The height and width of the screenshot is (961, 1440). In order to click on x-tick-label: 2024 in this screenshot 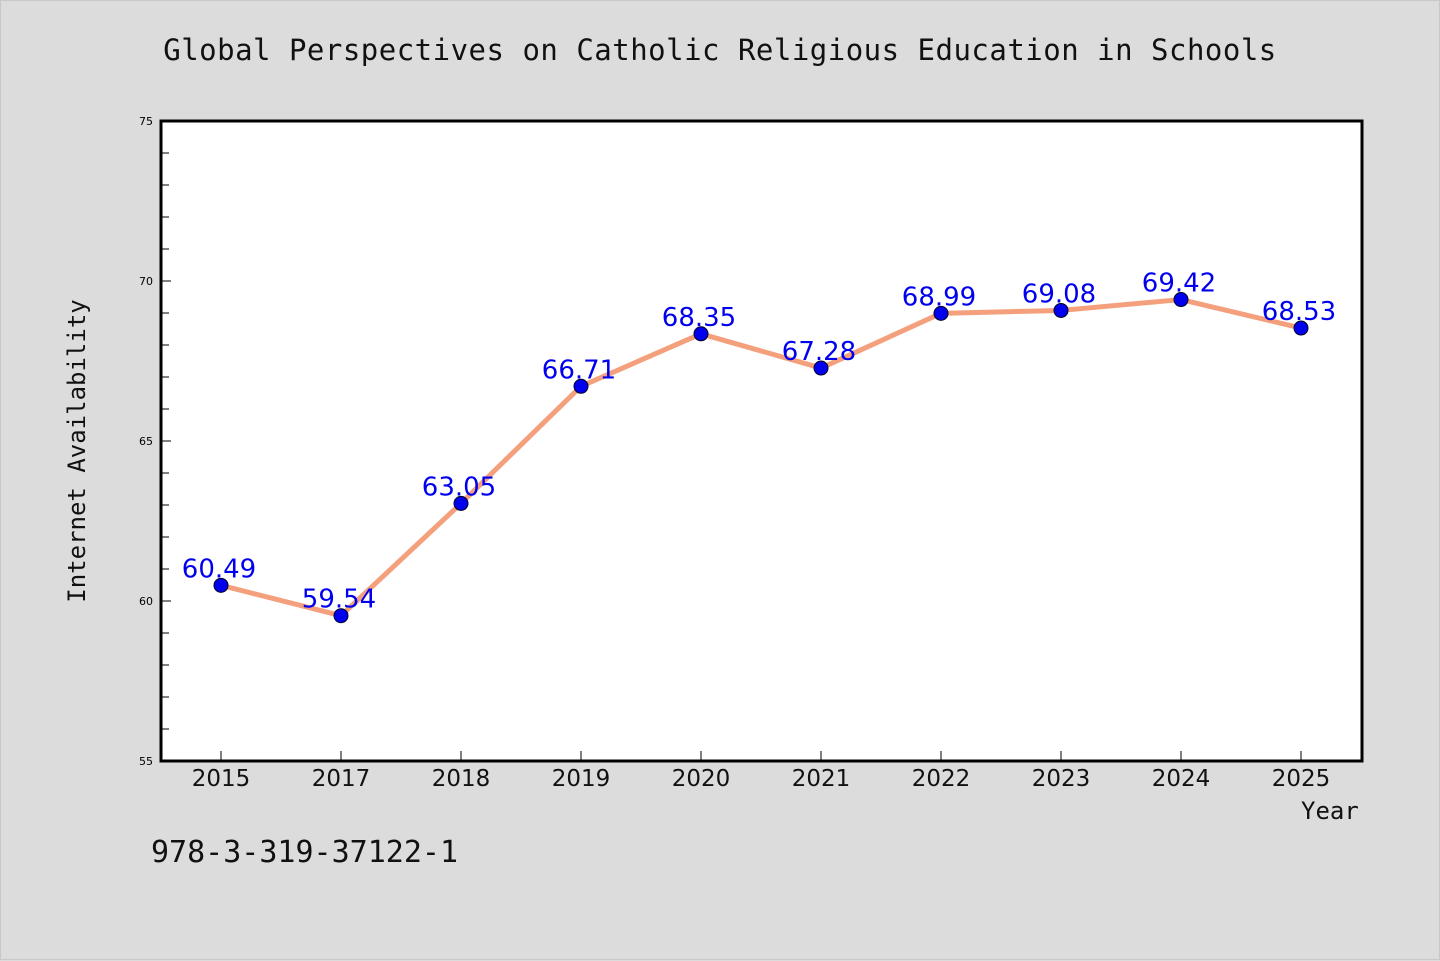, I will do `click(1181, 779)`.